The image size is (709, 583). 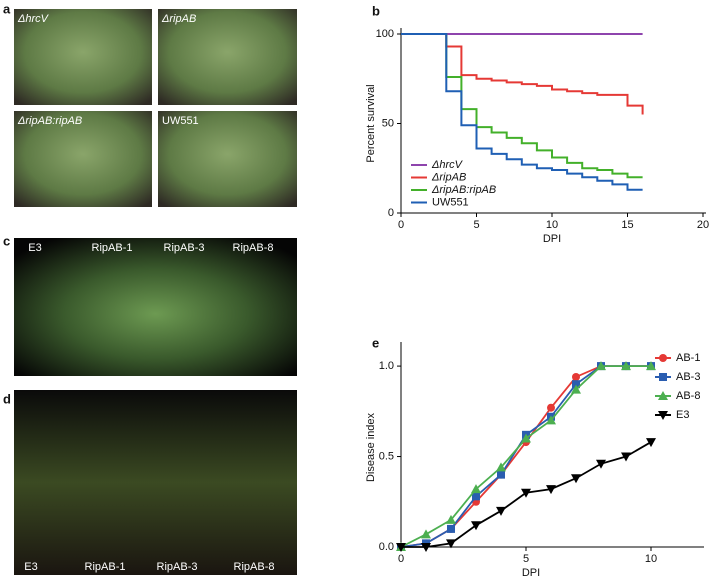 What do you see at coordinates (371, 123) in the screenshot?
I see `y-axis-label: Percent survival` at bounding box center [371, 123].